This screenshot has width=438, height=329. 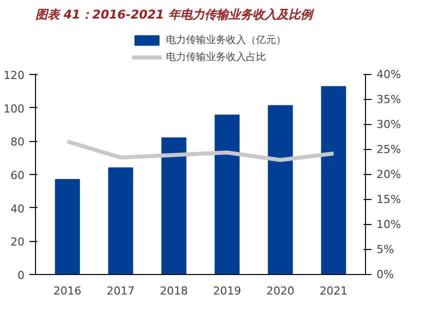 I want to click on x-tick-label: 2018, so click(x=174, y=291).